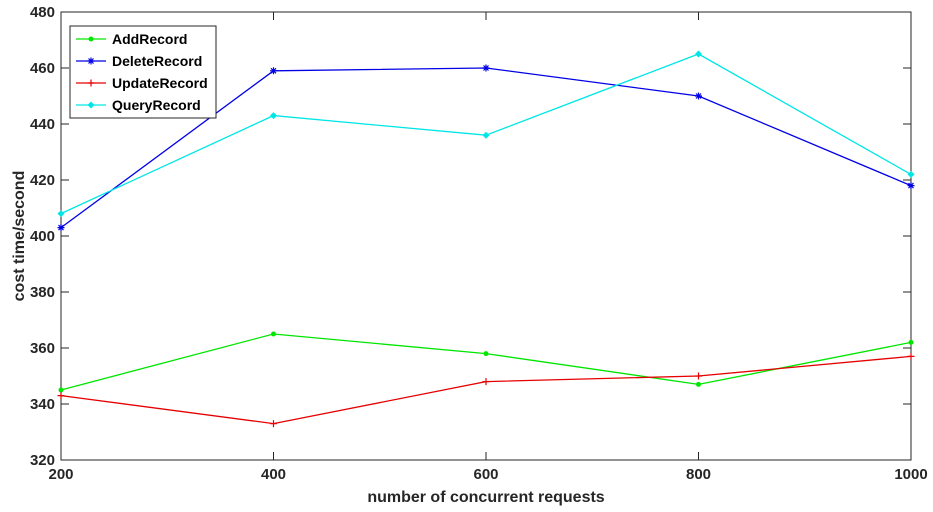 The image size is (933, 512). I want to click on y-tick-label: 480, so click(42, 12).